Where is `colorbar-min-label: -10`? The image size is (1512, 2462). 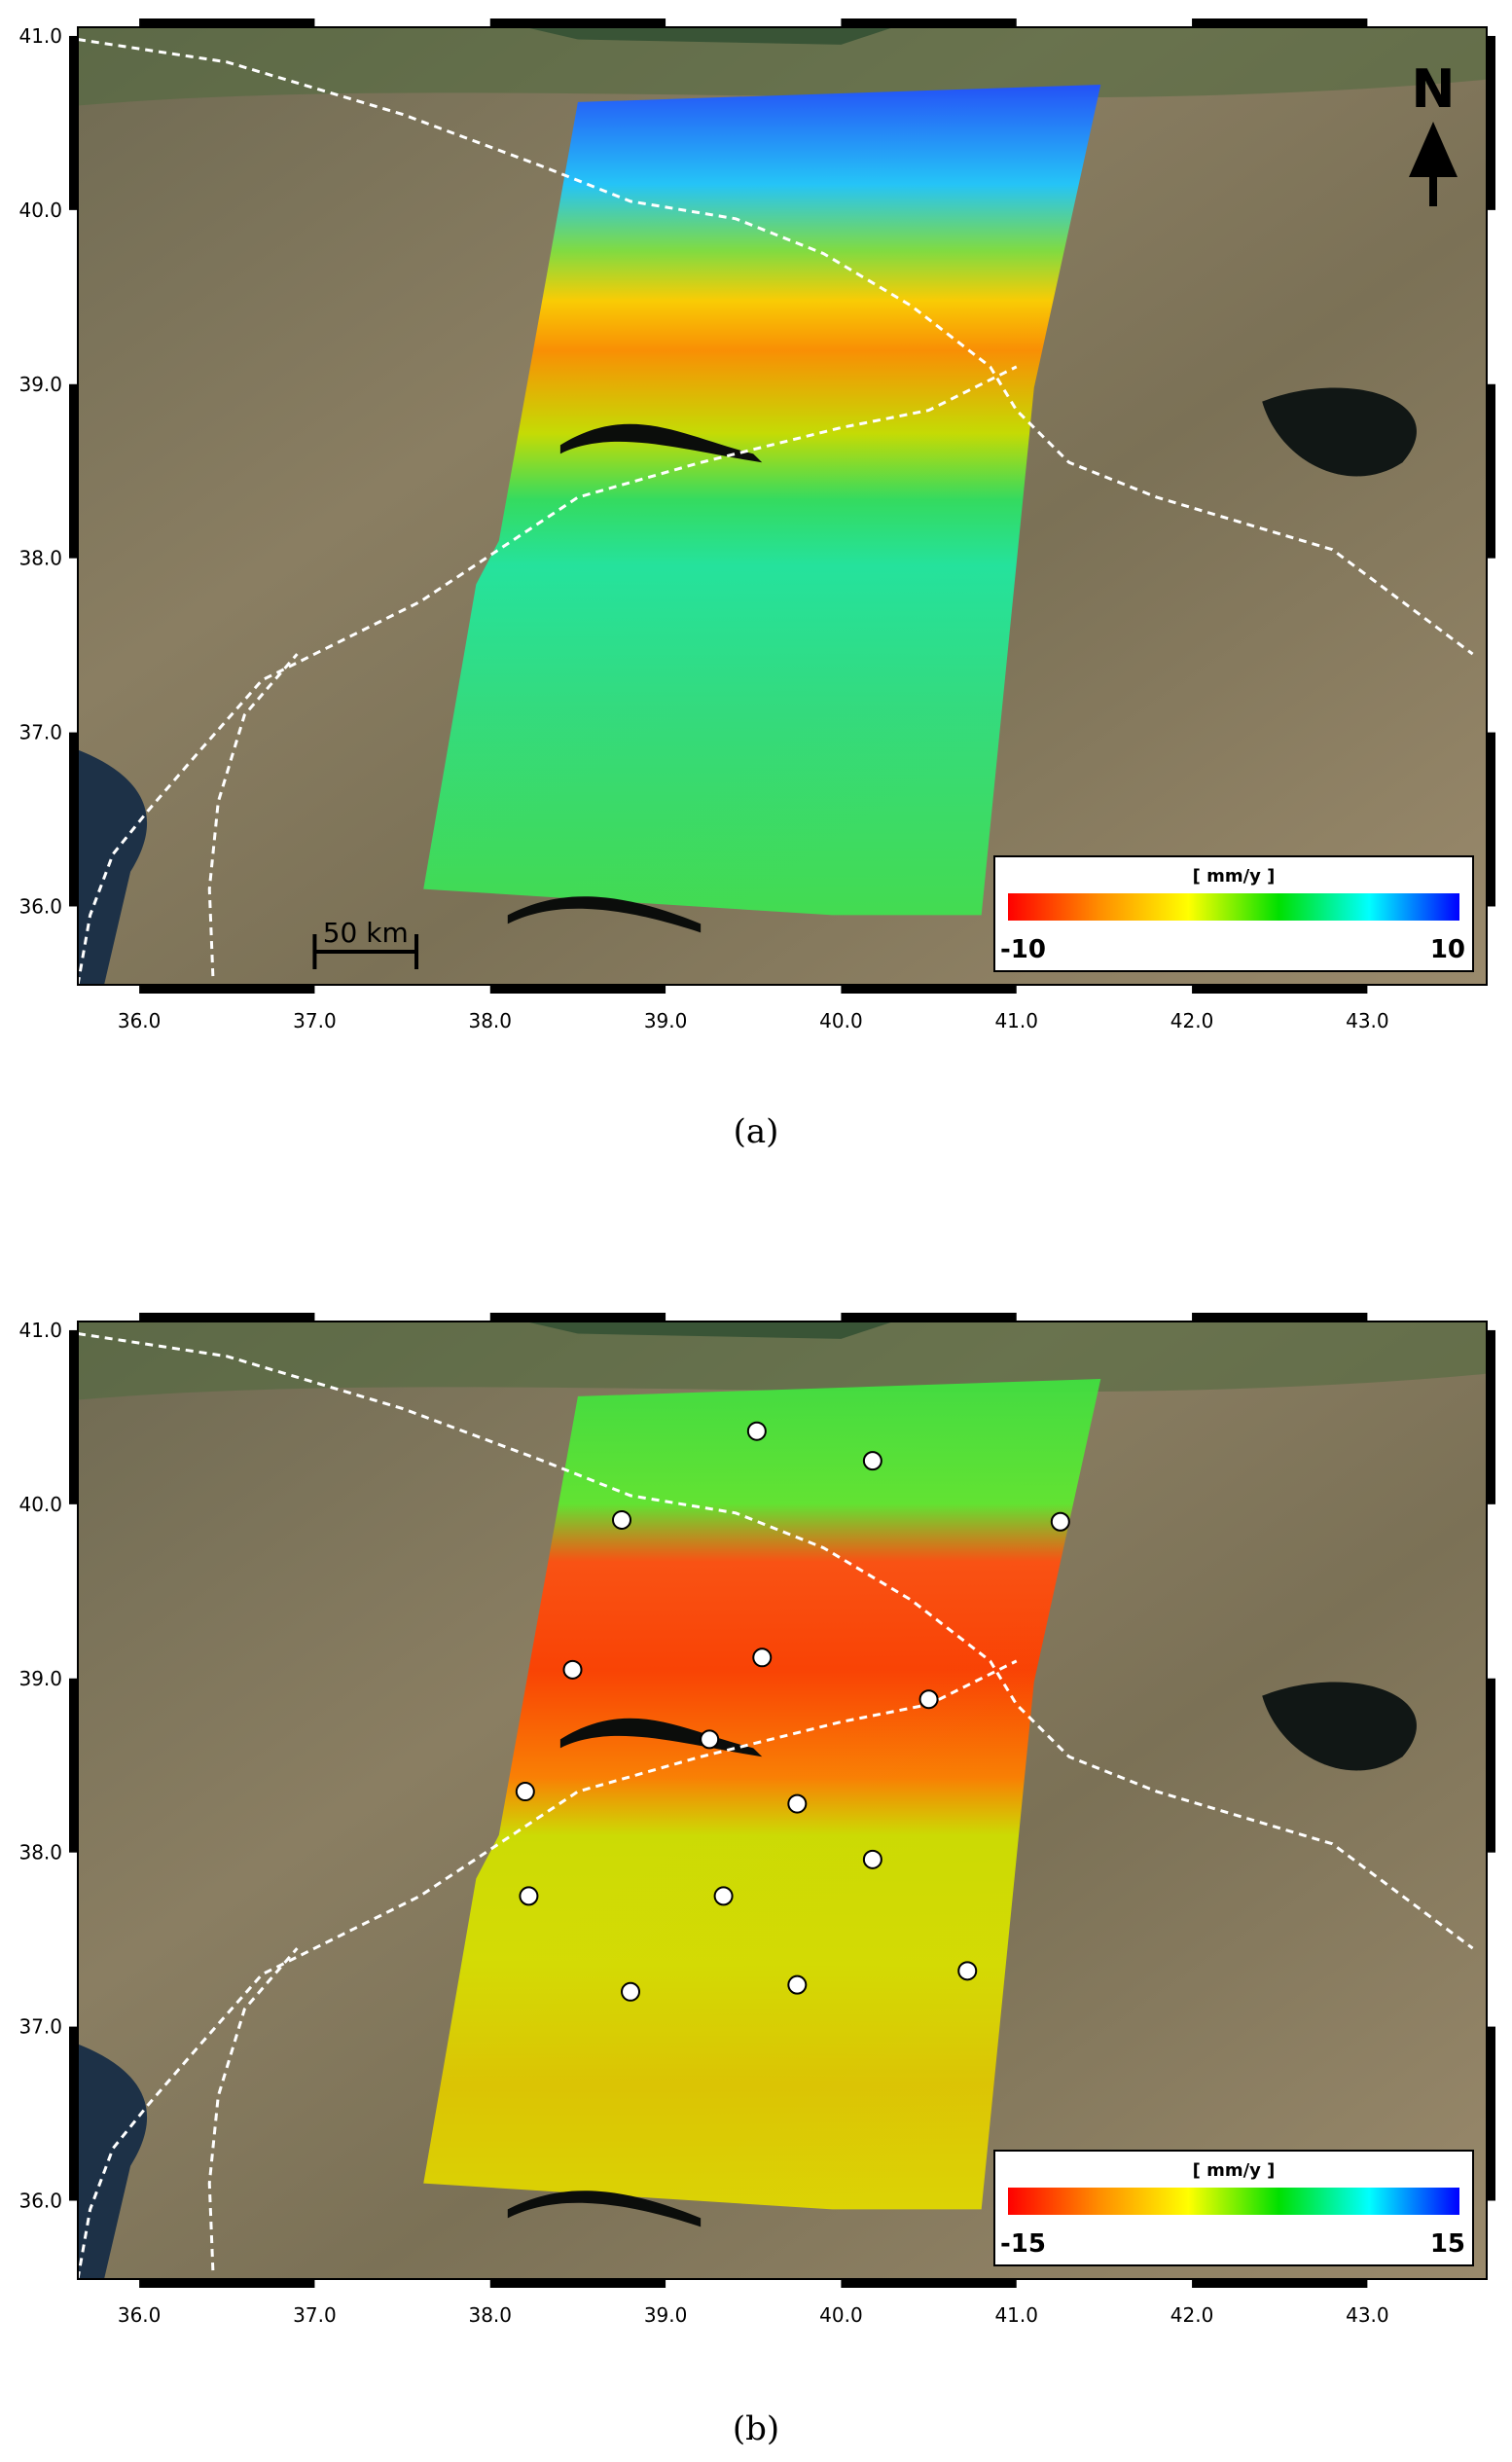 colorbar-min-label: -10 is located at coordinates (1023, 949).